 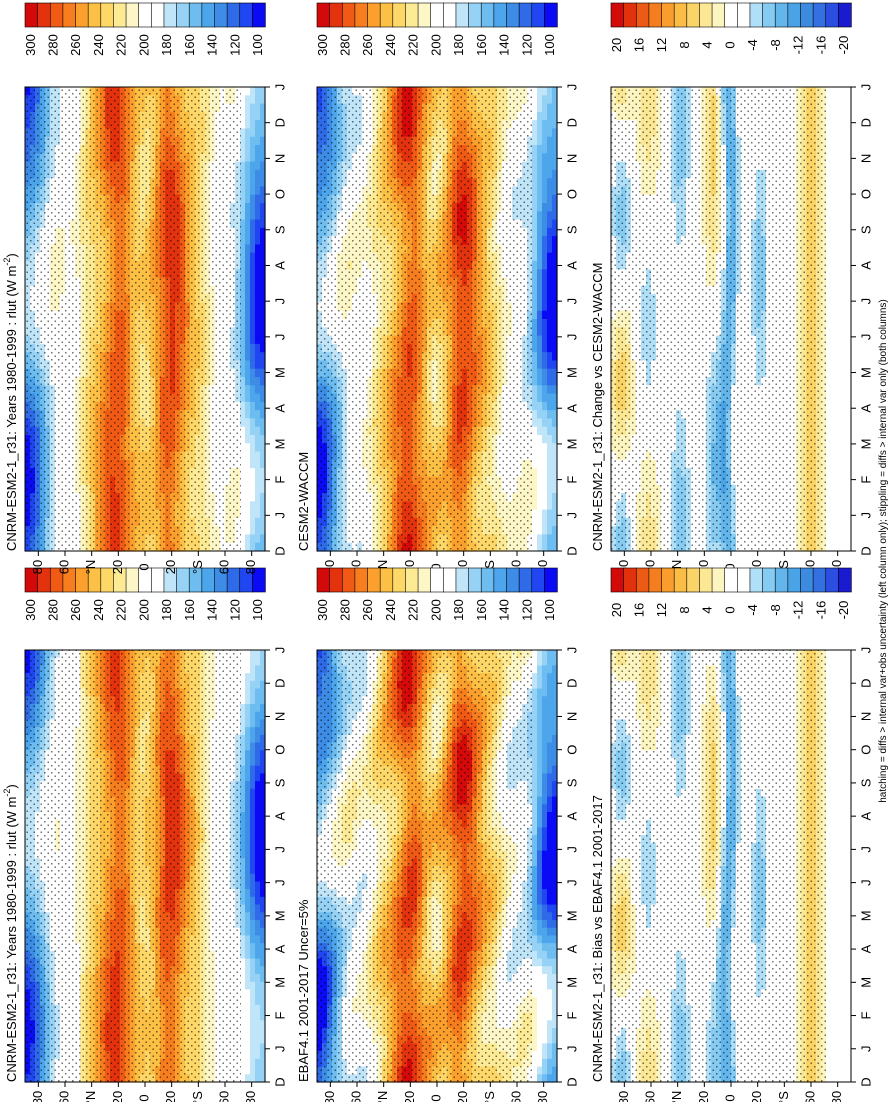 What do you see at coordinates (250, 1096) in the screenshot?
I see `p1-lat-tick: 80` at bounding box center [250, 1096].